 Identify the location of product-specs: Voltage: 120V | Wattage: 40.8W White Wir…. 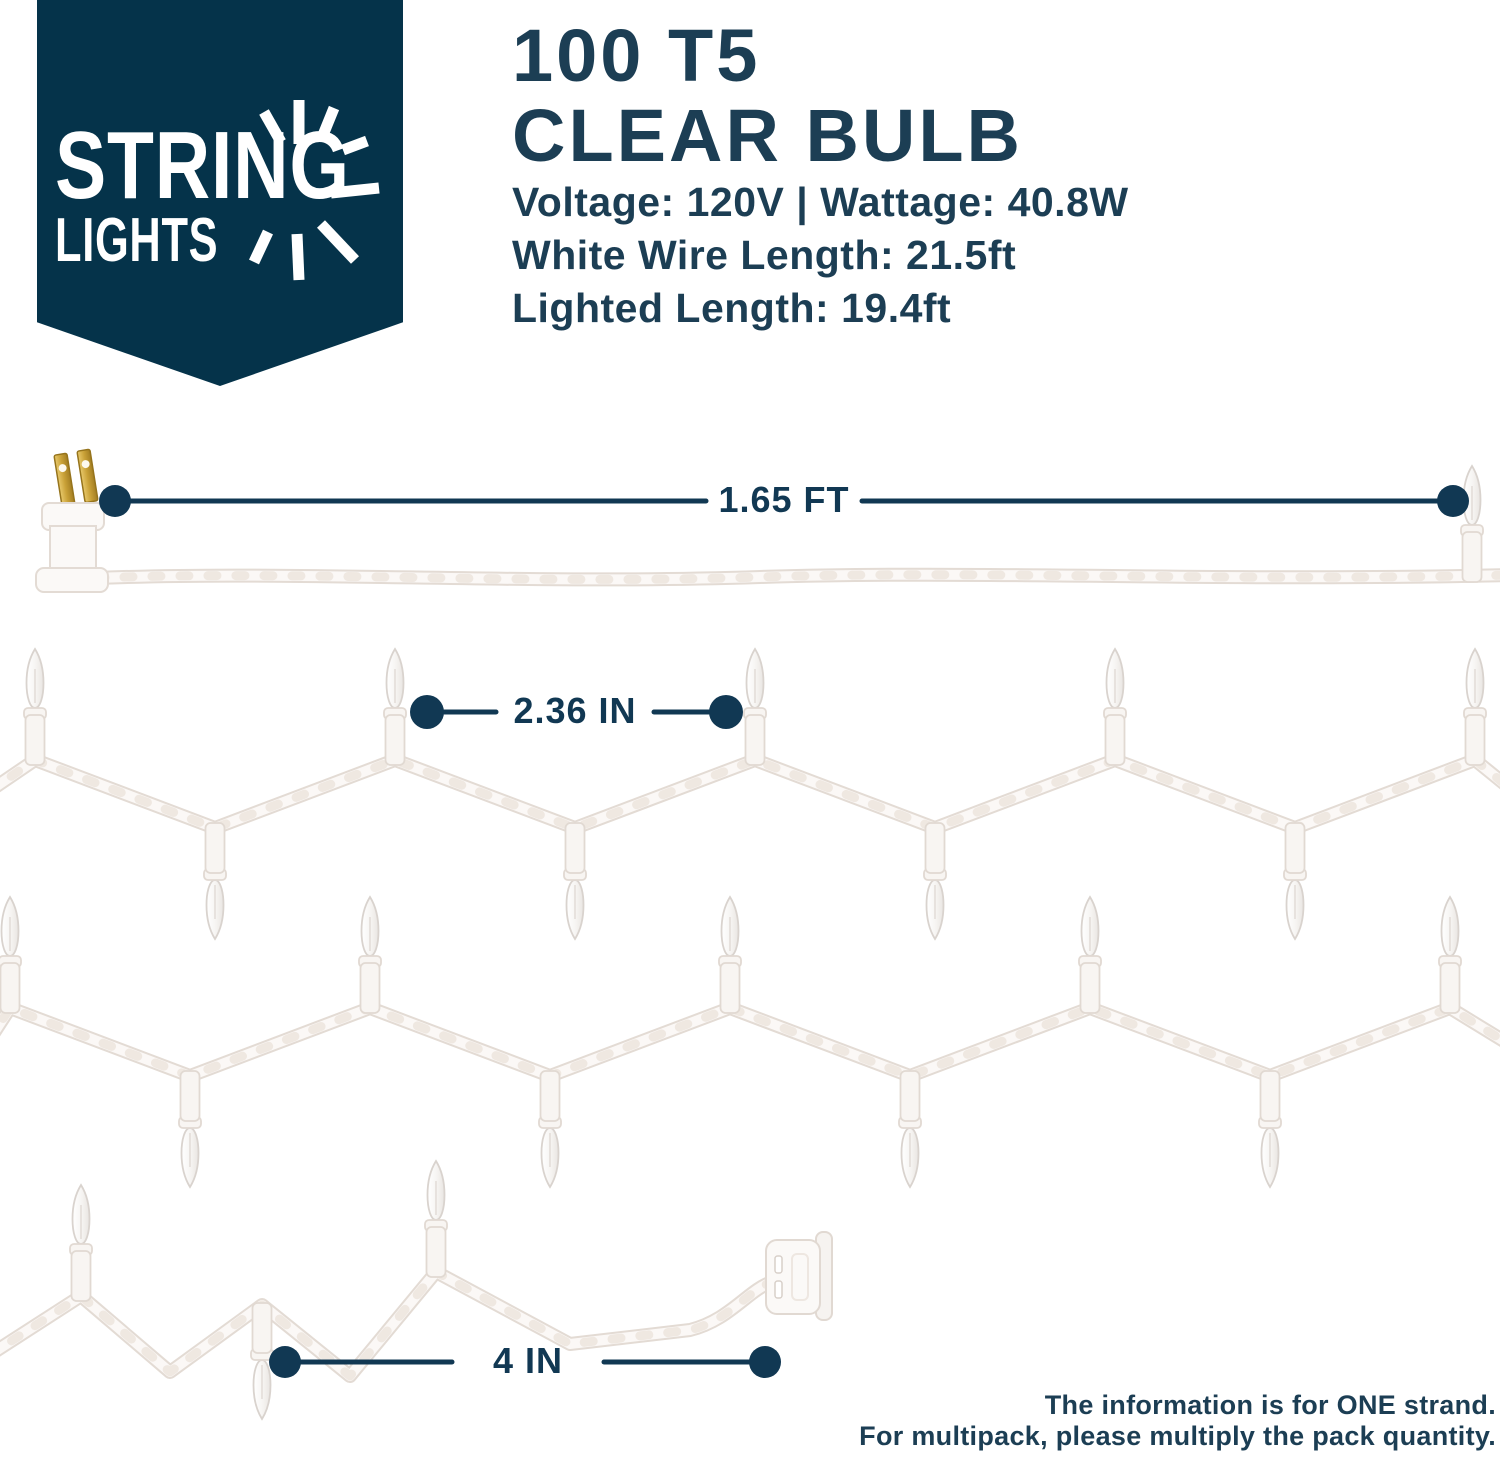
(820, 255).